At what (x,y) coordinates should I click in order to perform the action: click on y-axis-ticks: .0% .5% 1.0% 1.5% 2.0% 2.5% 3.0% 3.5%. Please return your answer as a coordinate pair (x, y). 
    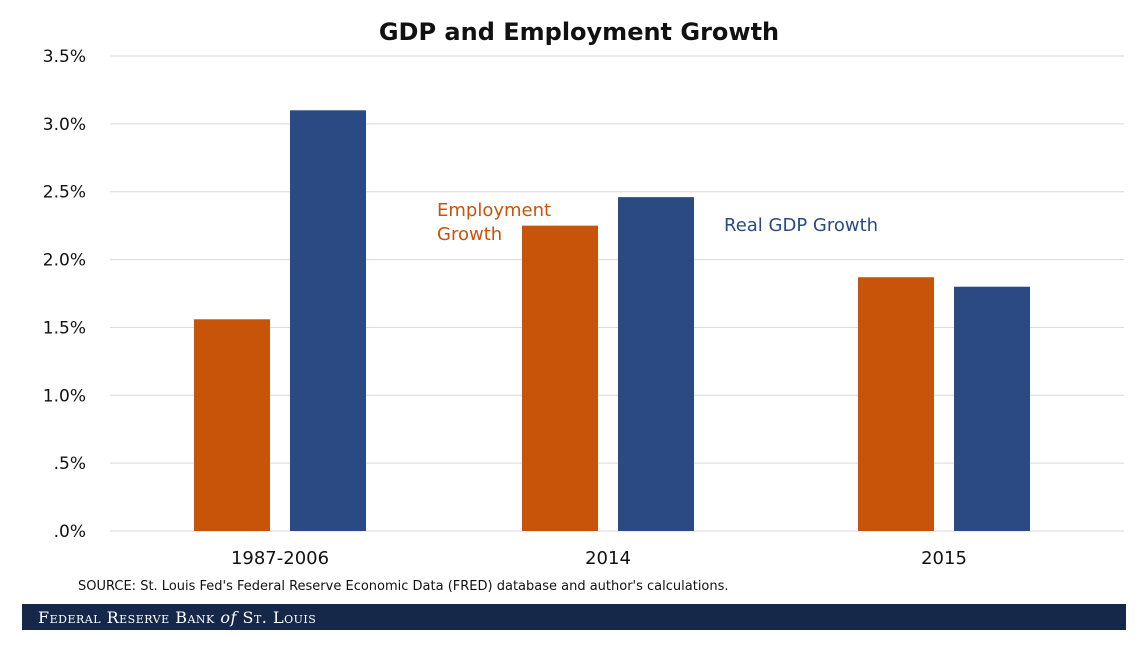
    Looking at the image, I should click on (64, 294).